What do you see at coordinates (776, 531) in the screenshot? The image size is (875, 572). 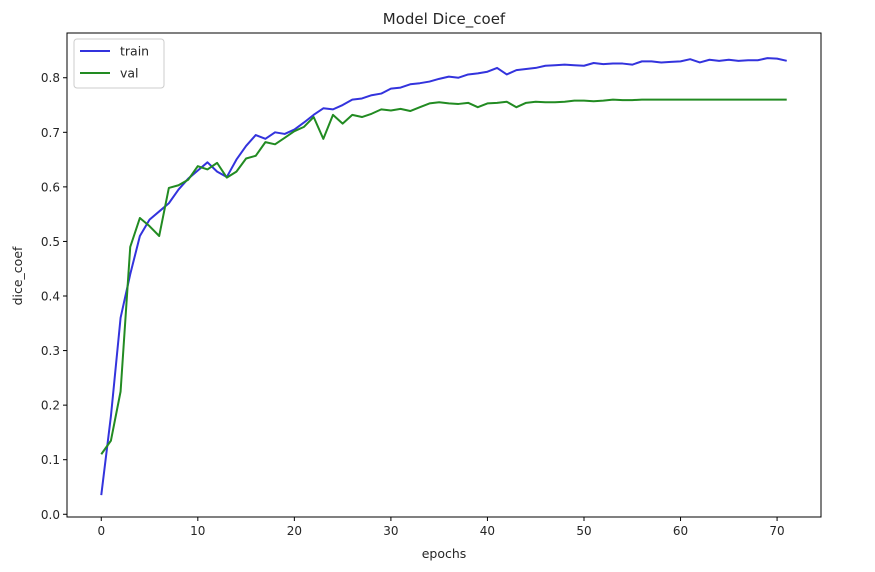 I see `x-tick-label: 70` at bounding box center [776, 531].